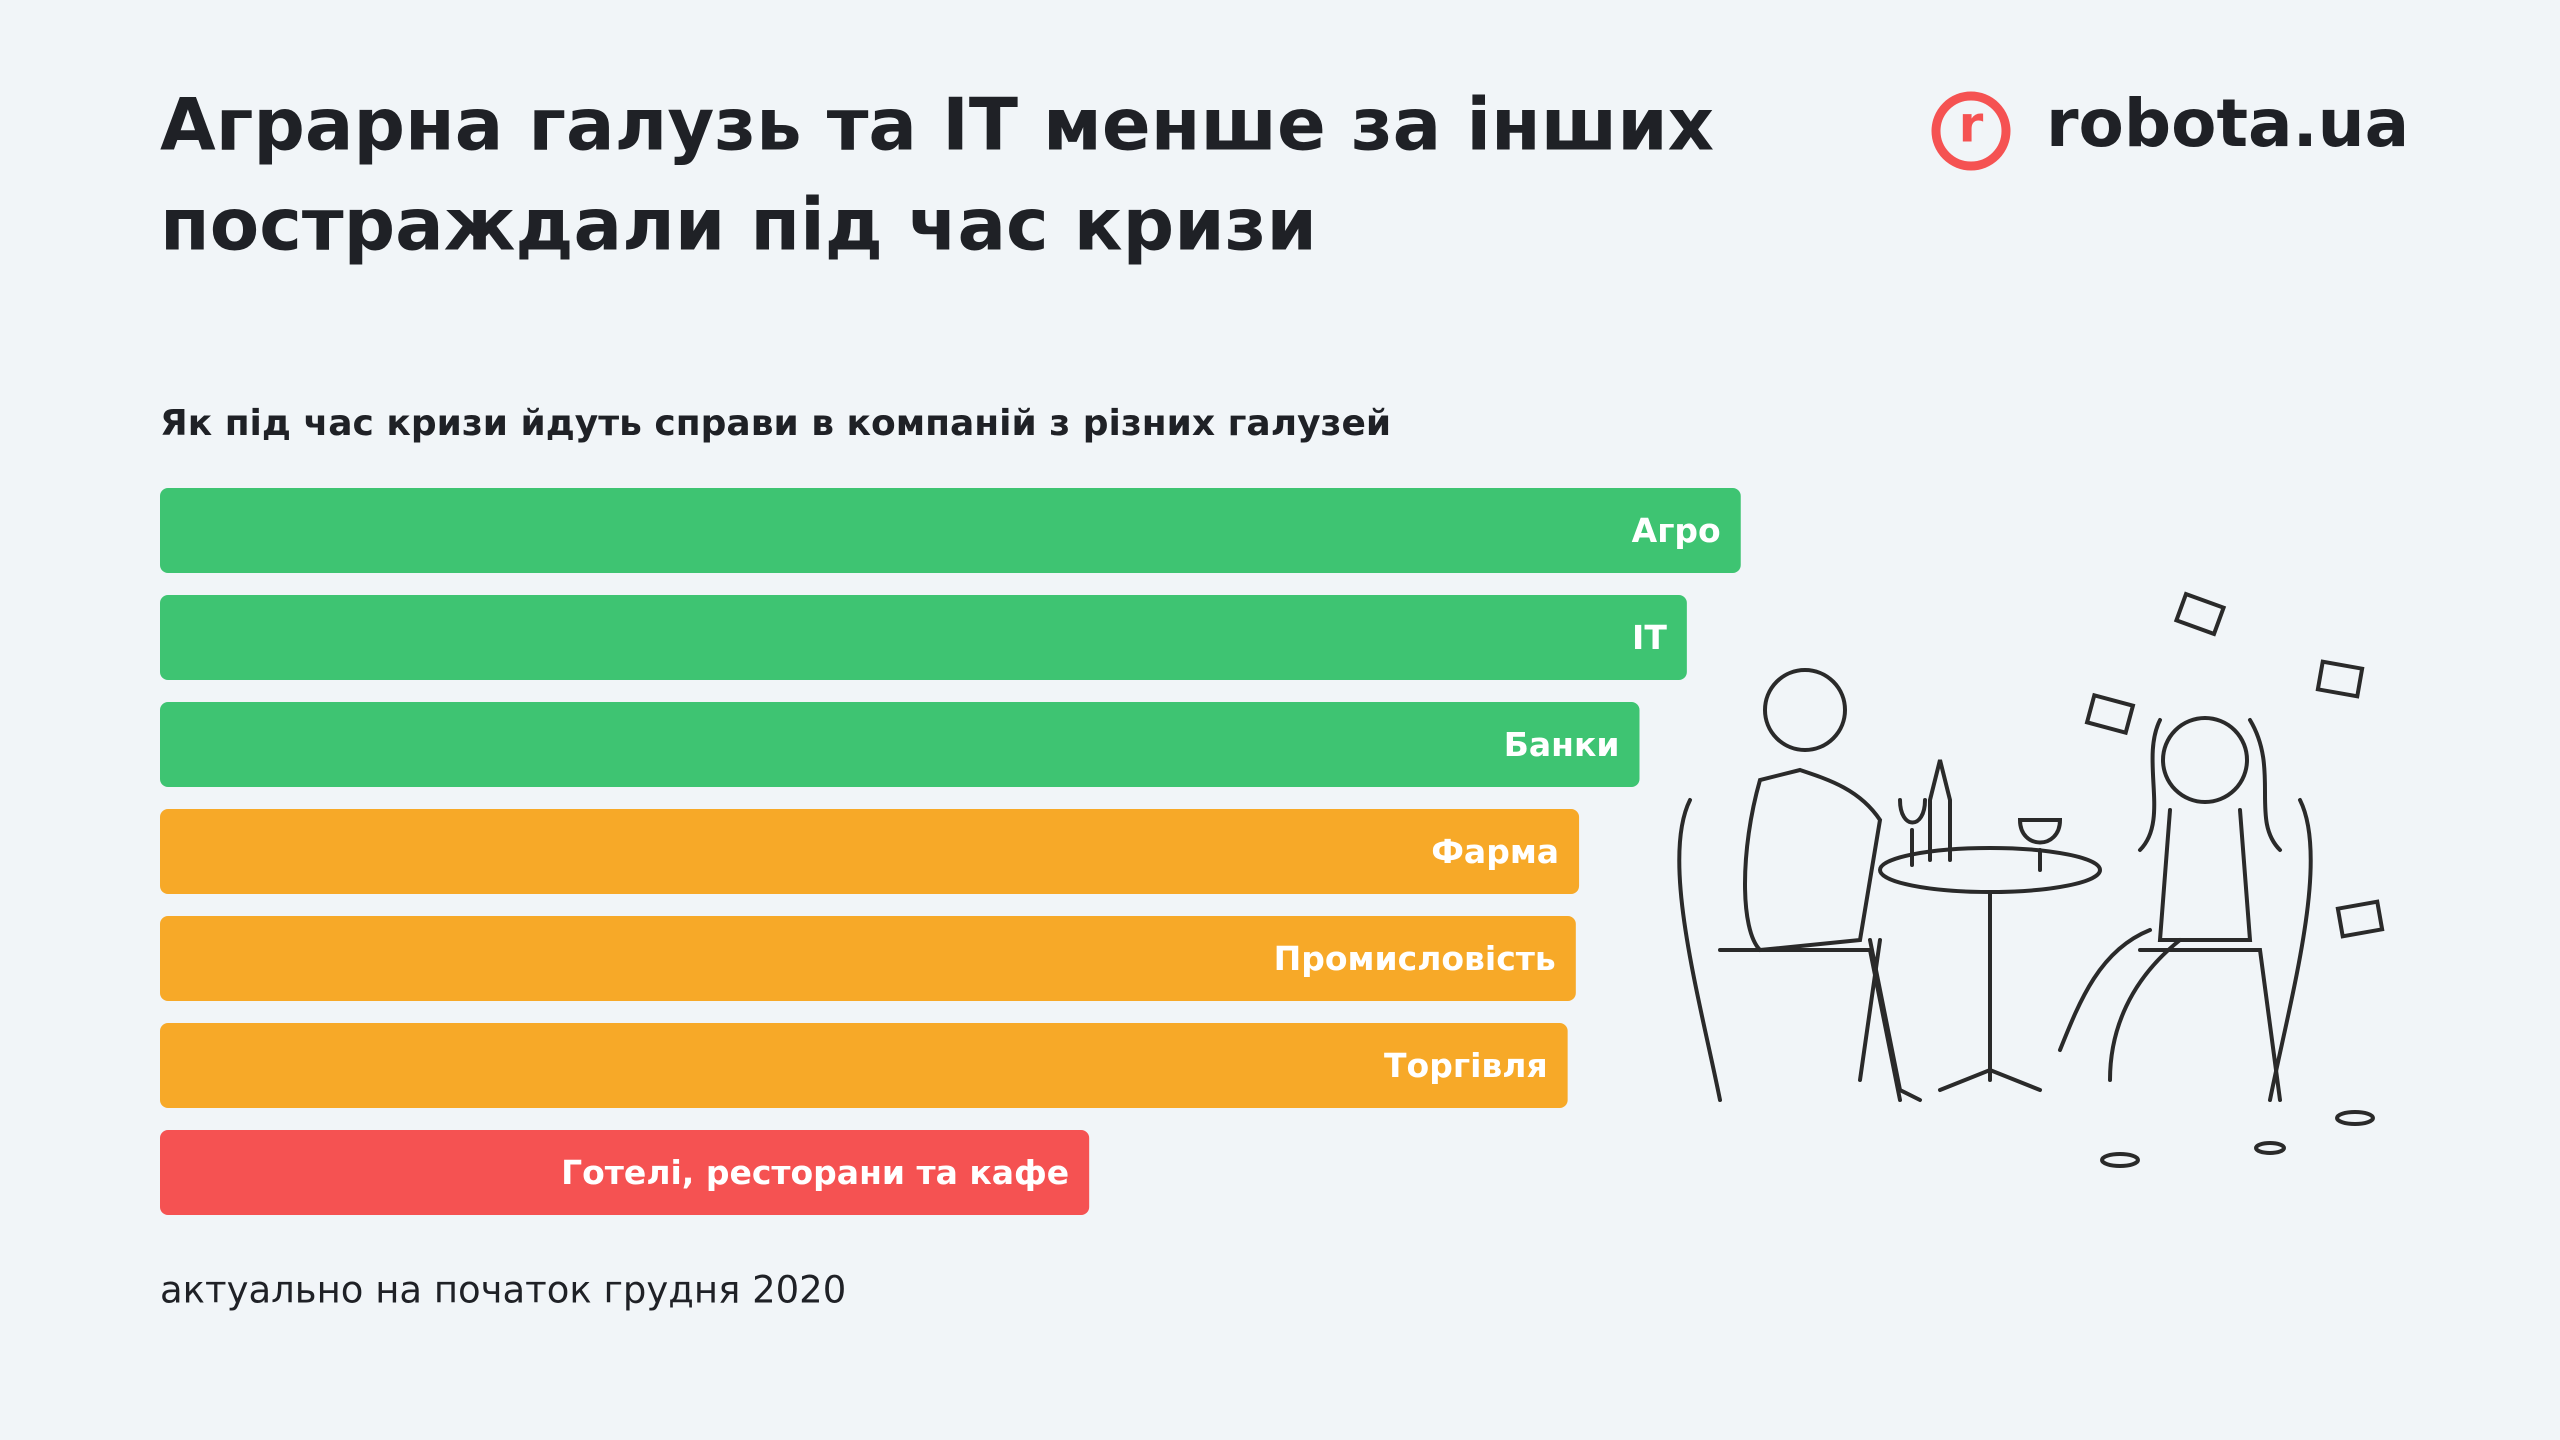 The image size is (2560, 1440). Describe the element at coordinates (1649, 637) in the screenshot. I see `bar-label: ІТ` at that location.